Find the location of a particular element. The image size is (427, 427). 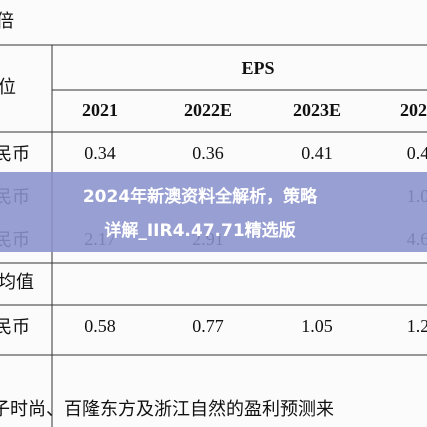

banner-line: 详解_IIR4.47.71精选版 is located at coordinates (199, 230).